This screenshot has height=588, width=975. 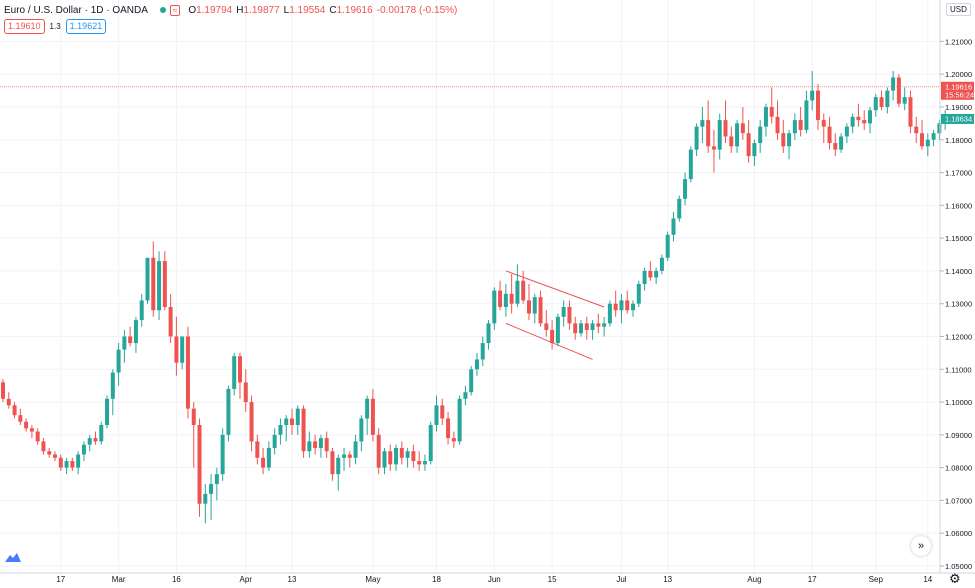 What do you see at coordinates (955, 578) in the screenshot?
I see `gear-icon: ⚙` at bounding box center [955, 578].